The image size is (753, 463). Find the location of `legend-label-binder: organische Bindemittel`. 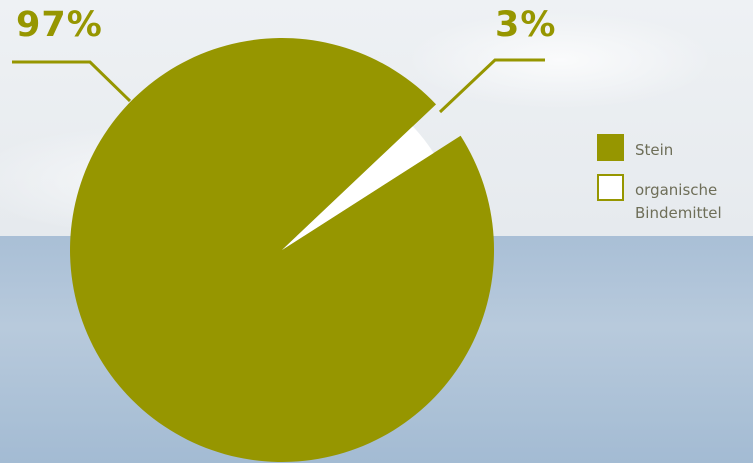

legend-label-binder: organische Bindemittel is located at coordinates (678, 201).